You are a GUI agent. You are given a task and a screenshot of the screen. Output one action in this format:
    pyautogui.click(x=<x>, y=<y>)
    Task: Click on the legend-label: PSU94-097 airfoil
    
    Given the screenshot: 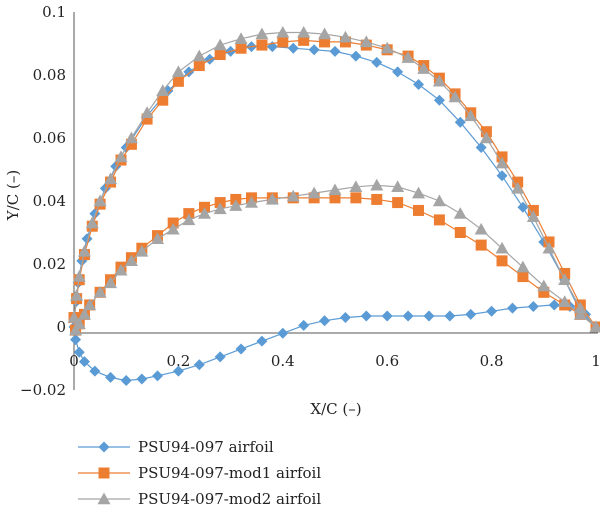 What is the action you would take?
    pyautogui.click(x=206, y=447)
    